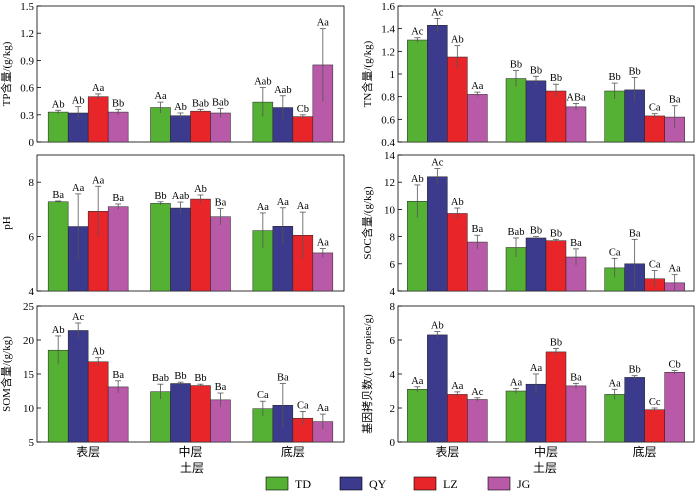 This screenshot has height=496, width=700. What do you see at coordinates (6, 374) in the screenshot?
I see `y-axis-title: SOM含量/(g/kg)` at bounding box center [6, 374].